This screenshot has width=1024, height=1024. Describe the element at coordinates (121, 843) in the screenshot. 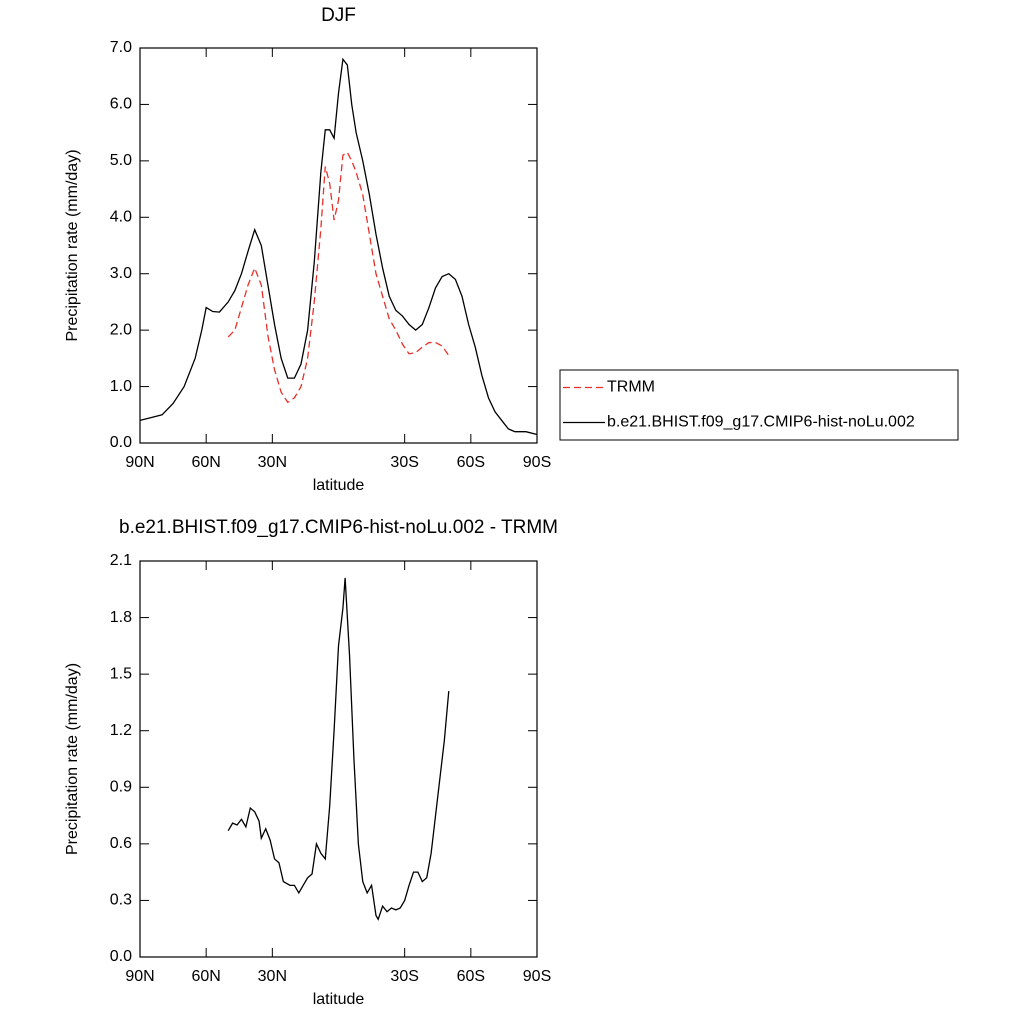

I see `y-tick-label: 0.6` at that location.